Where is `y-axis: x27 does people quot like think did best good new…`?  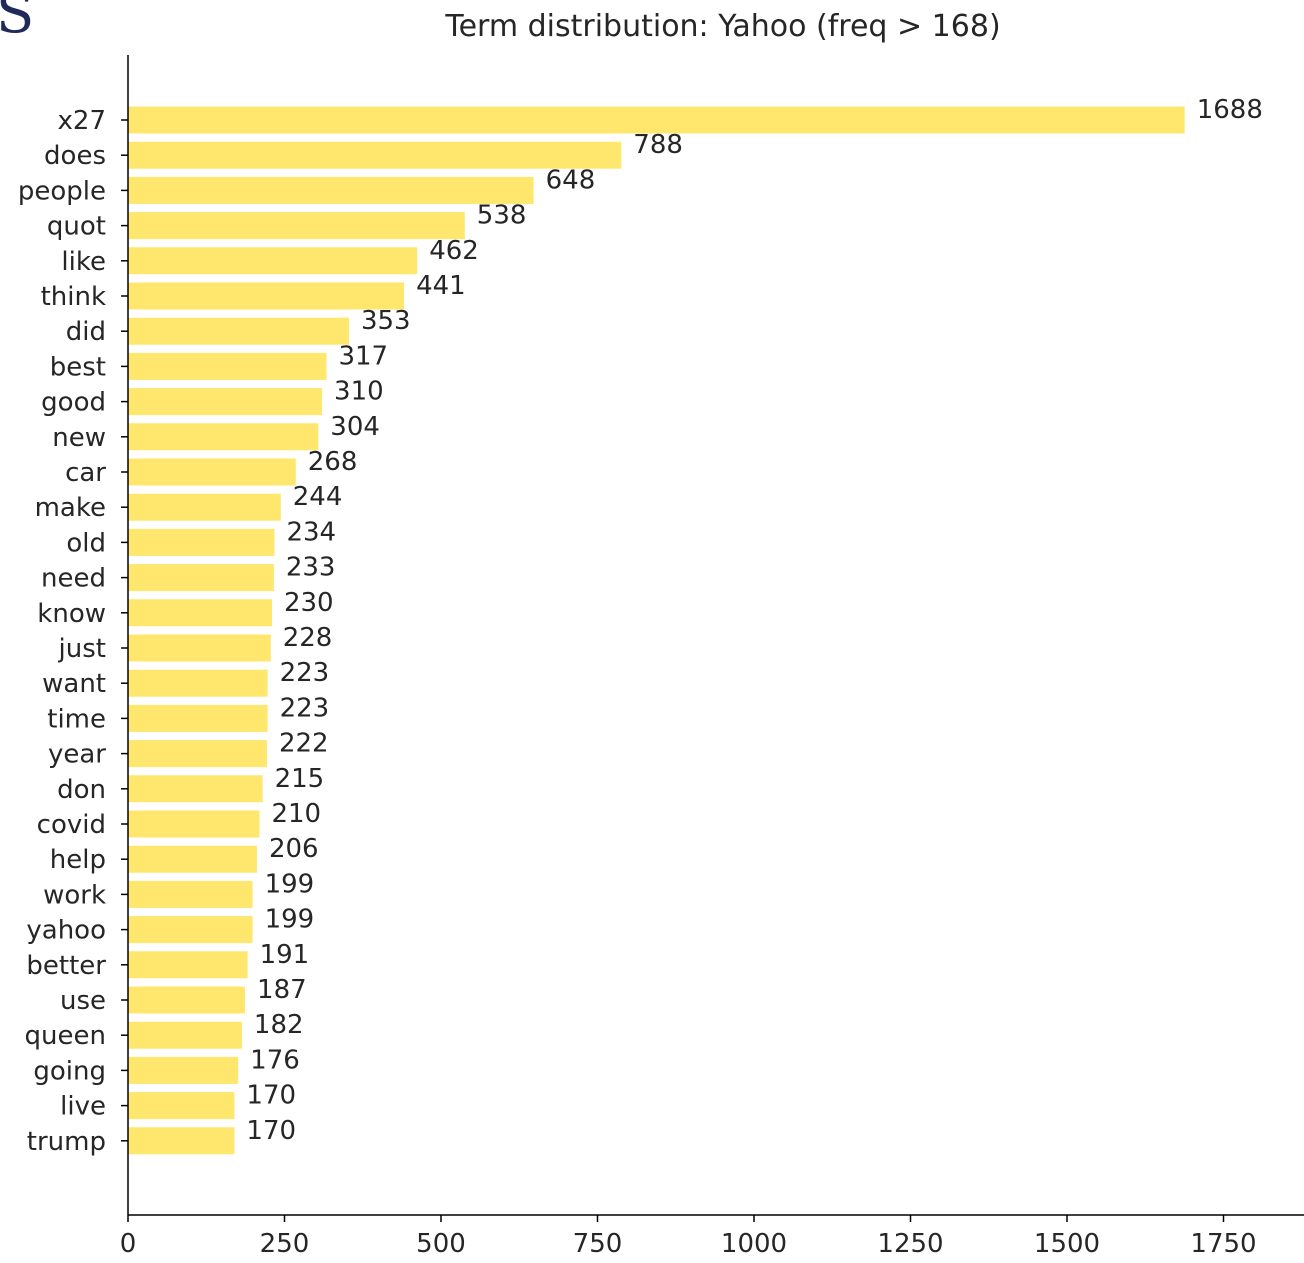 y-axis: x27 does people quot like think did best good new… is located at coordinates (73, 635).